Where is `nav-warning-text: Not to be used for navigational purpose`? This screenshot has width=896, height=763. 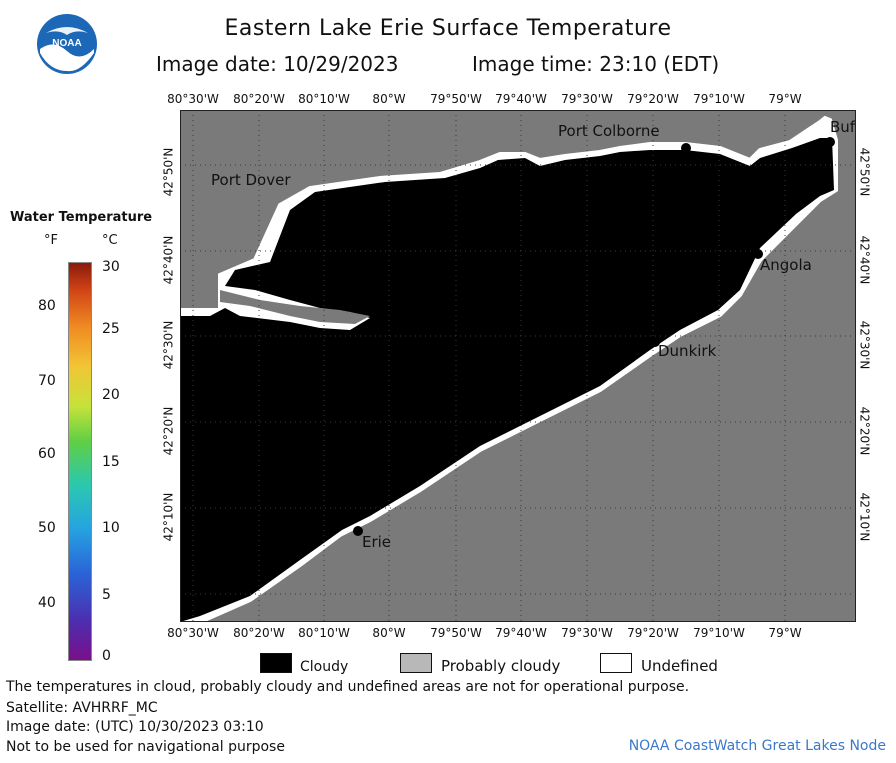 nav-warning-text: Not to be used for navigational purpose is located at coordinates (145, 747).